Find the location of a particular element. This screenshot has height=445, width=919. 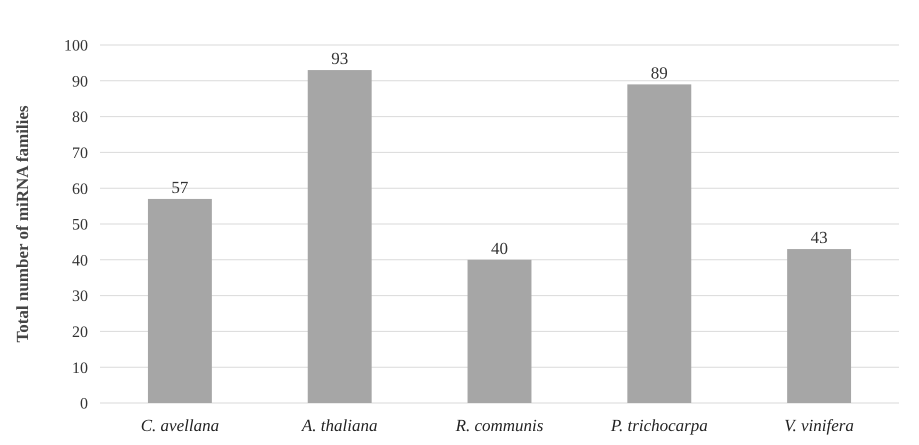

data-label: 57 is located at coordinates (180, 187).